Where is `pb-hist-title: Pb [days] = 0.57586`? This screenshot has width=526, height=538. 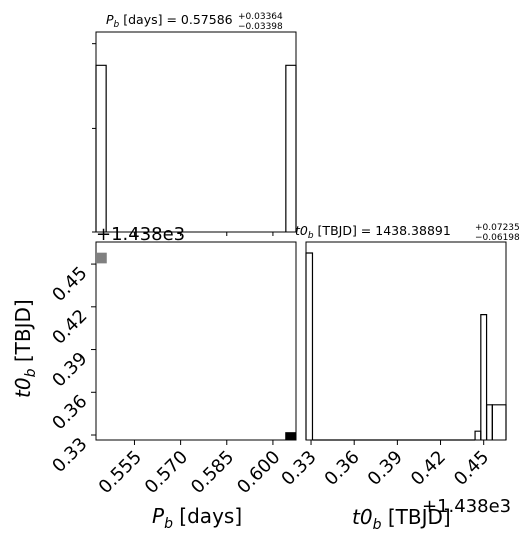 pb-hist-title: Pb [days] = 0.57586 is located at coordinates (169, 21).